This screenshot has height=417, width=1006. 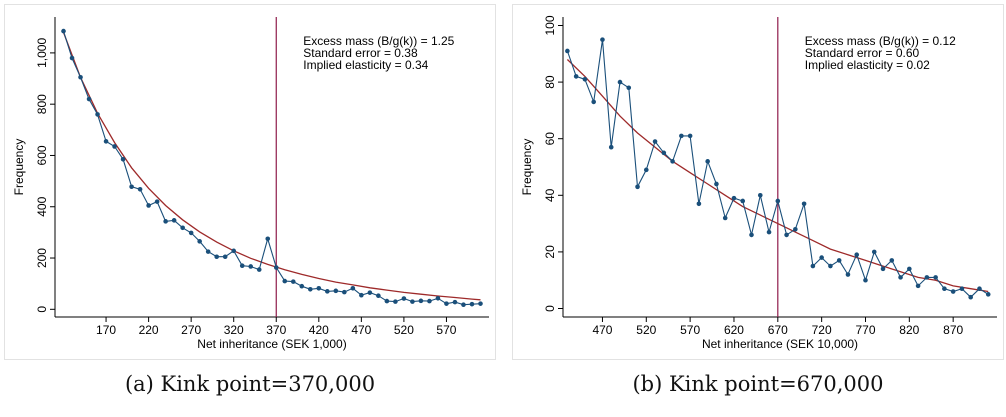 I want to click on y-tick-label: 800, so click(x=42, y=104).